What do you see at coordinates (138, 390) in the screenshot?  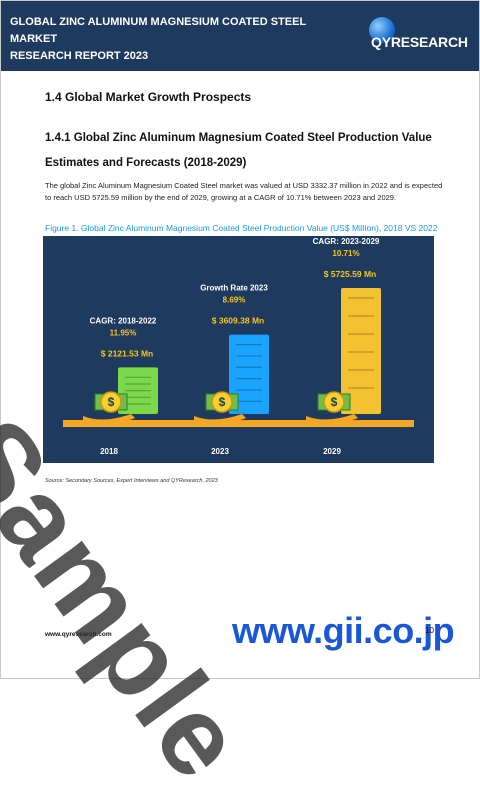 I see `bar-2018` at bounding box center [138, 390].